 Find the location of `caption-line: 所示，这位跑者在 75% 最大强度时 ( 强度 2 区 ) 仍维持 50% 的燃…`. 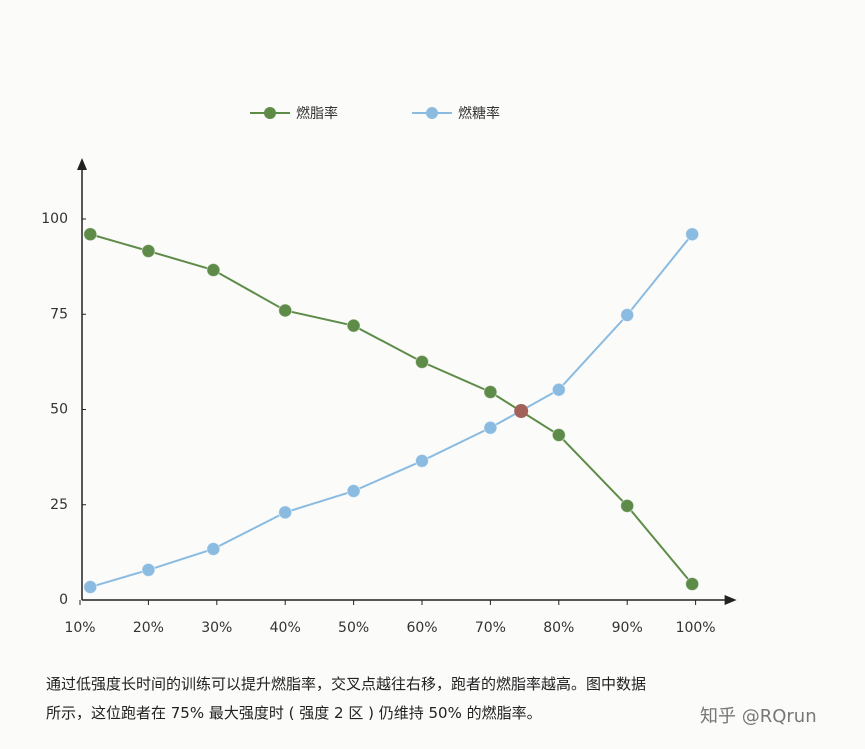

caption-line: 所示，这位跑者在 75% 最大强度时 ( 强度 2 区 ) 仍维持 50% 的燃… is located at coordinates (294, 713).